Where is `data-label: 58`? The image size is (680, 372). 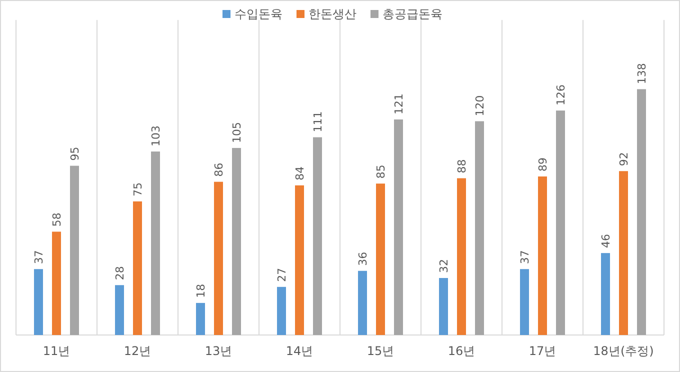
data-label: 58 is located at coordinates (57, 219).